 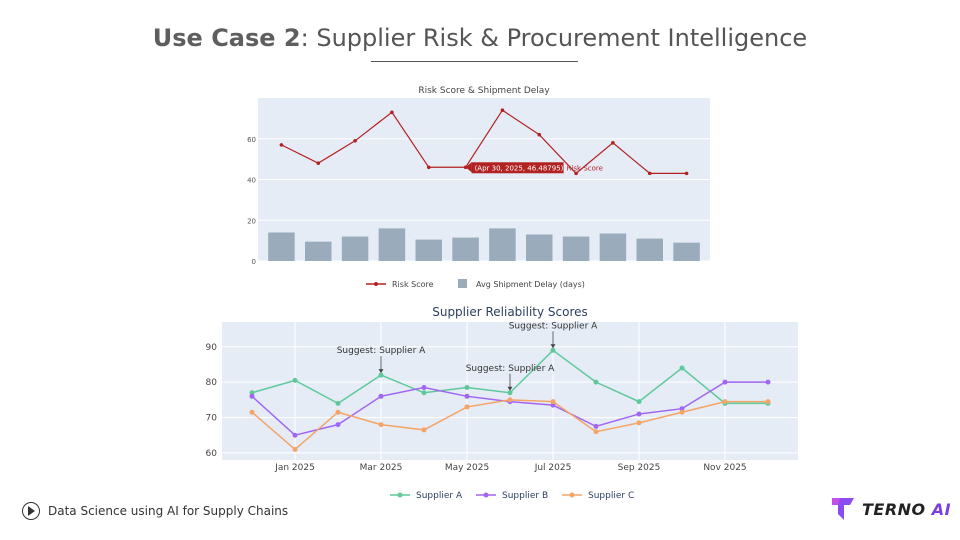 I want to click on y-tick-label: 70, so click(x=212, y=419).